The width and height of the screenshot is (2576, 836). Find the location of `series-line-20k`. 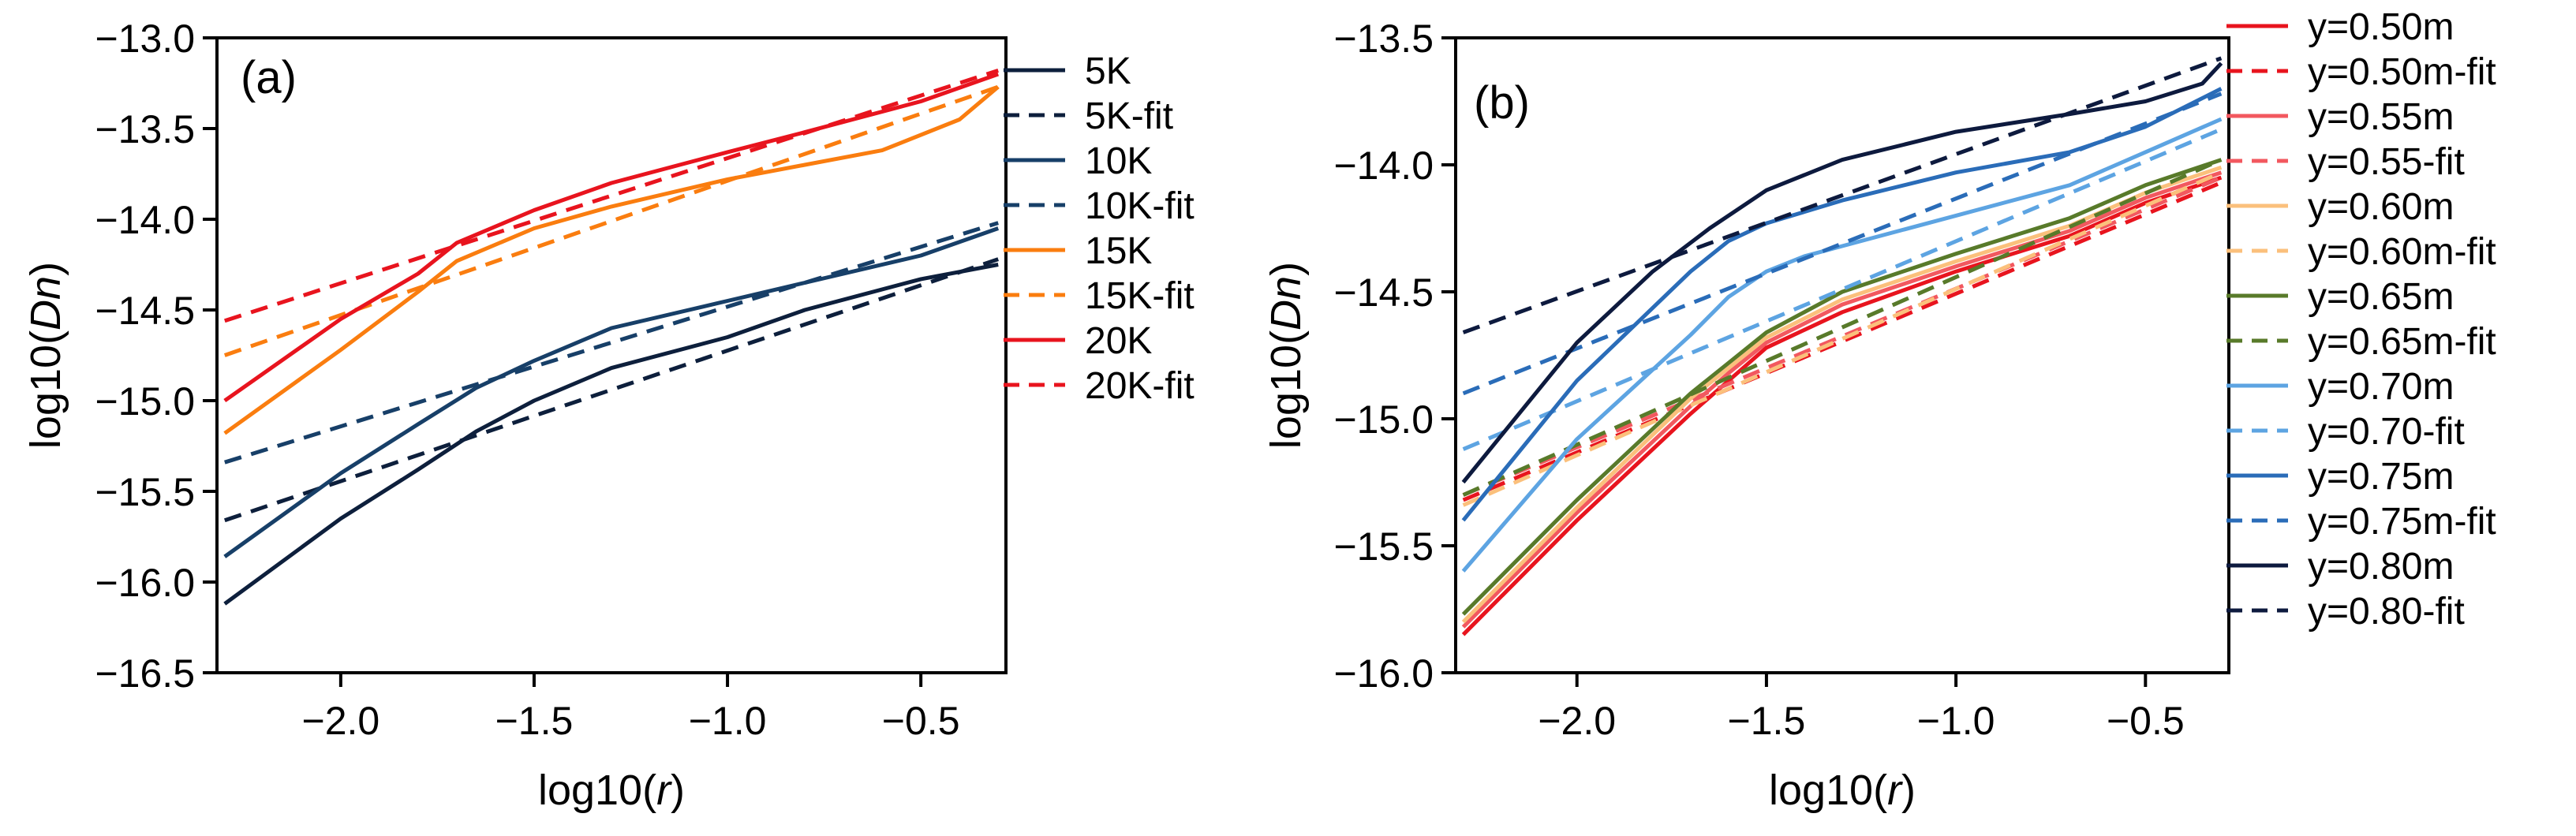

series-line-20k is located at coordinates (611, 237).